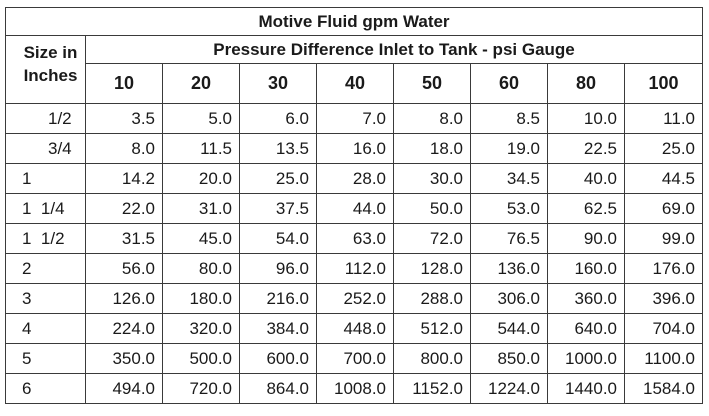  Describe the element at coordinates (124, 238) in the screenshot. I see `flow-value-cell: 31.5` at that location.